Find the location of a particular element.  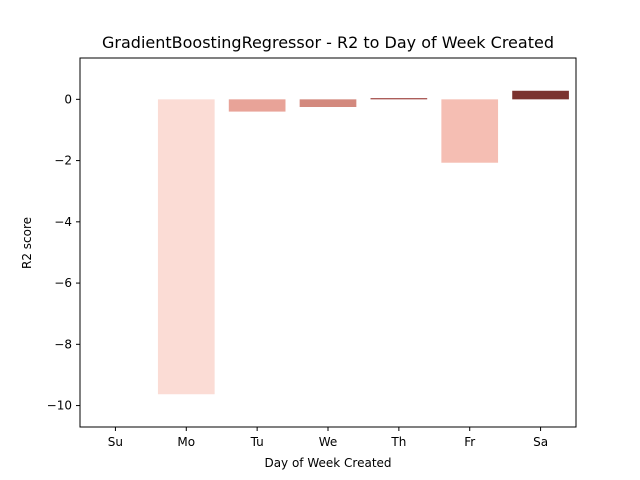

bar-tu is located at coordinates (257, 105).